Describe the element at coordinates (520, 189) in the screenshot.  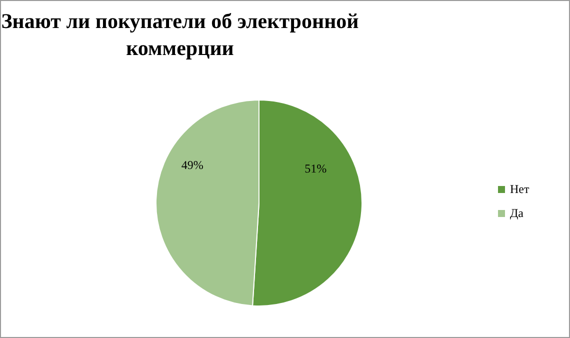
I see `legend-label: Нет` at that location.